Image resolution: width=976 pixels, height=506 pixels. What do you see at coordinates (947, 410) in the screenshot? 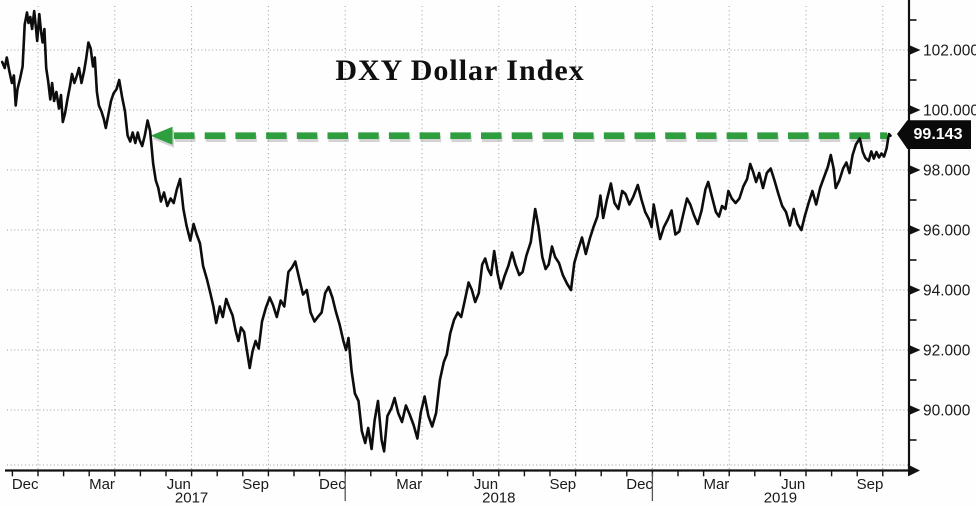
I see `y-axis-label: 90.000` at bounding box center [947, 410].